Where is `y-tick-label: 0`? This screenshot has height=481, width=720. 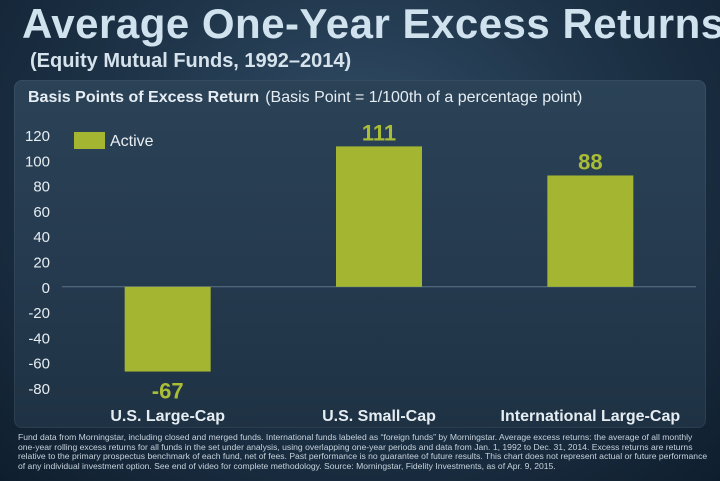 y-tick-label: 0 is located at coordinates (46, 288).